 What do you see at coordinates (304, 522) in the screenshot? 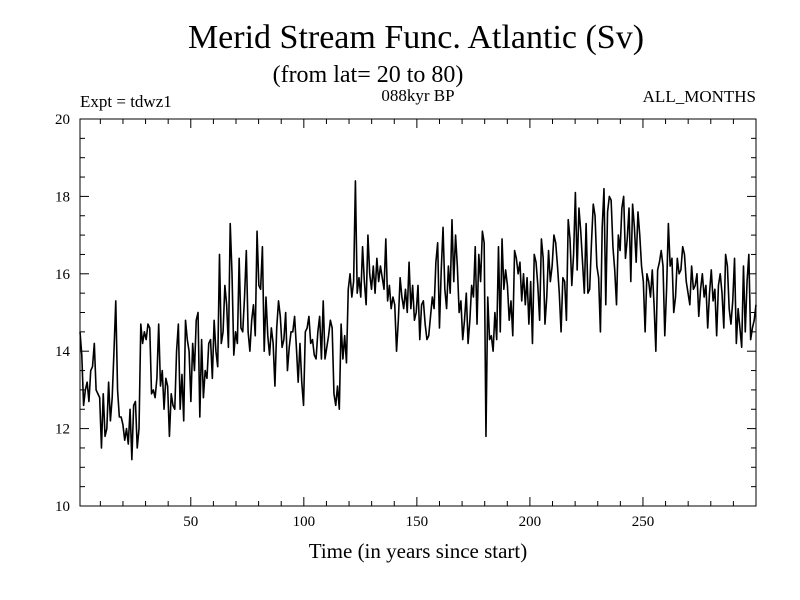
I see `x-tick-label: 100` at bounding box center [304, 522].